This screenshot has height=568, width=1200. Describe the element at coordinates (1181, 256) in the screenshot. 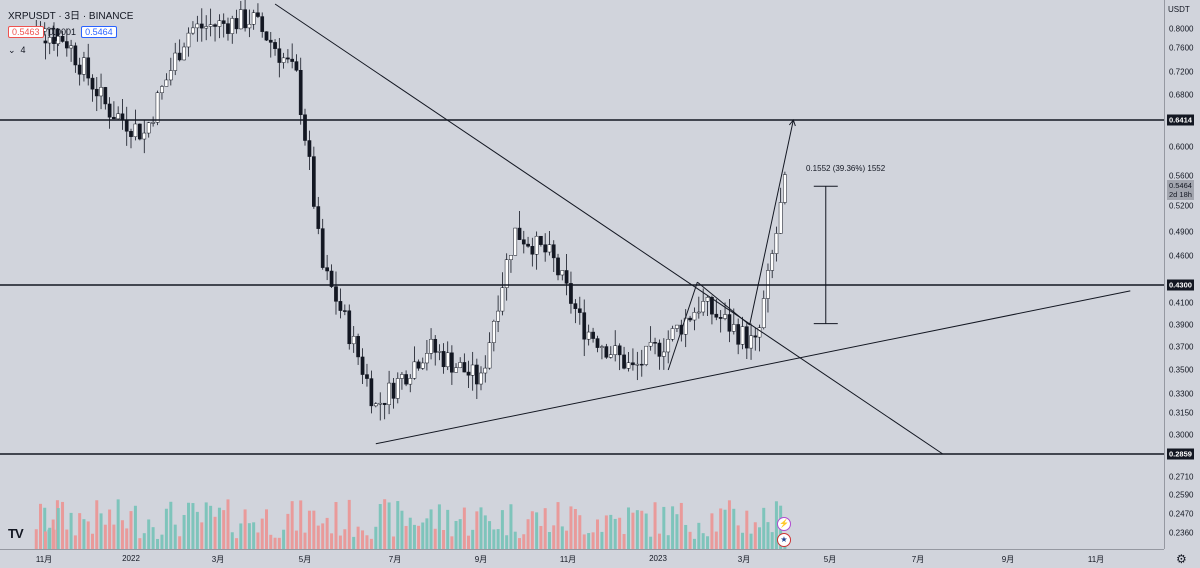

I see `price-tick-label: 0.4600` at that location.